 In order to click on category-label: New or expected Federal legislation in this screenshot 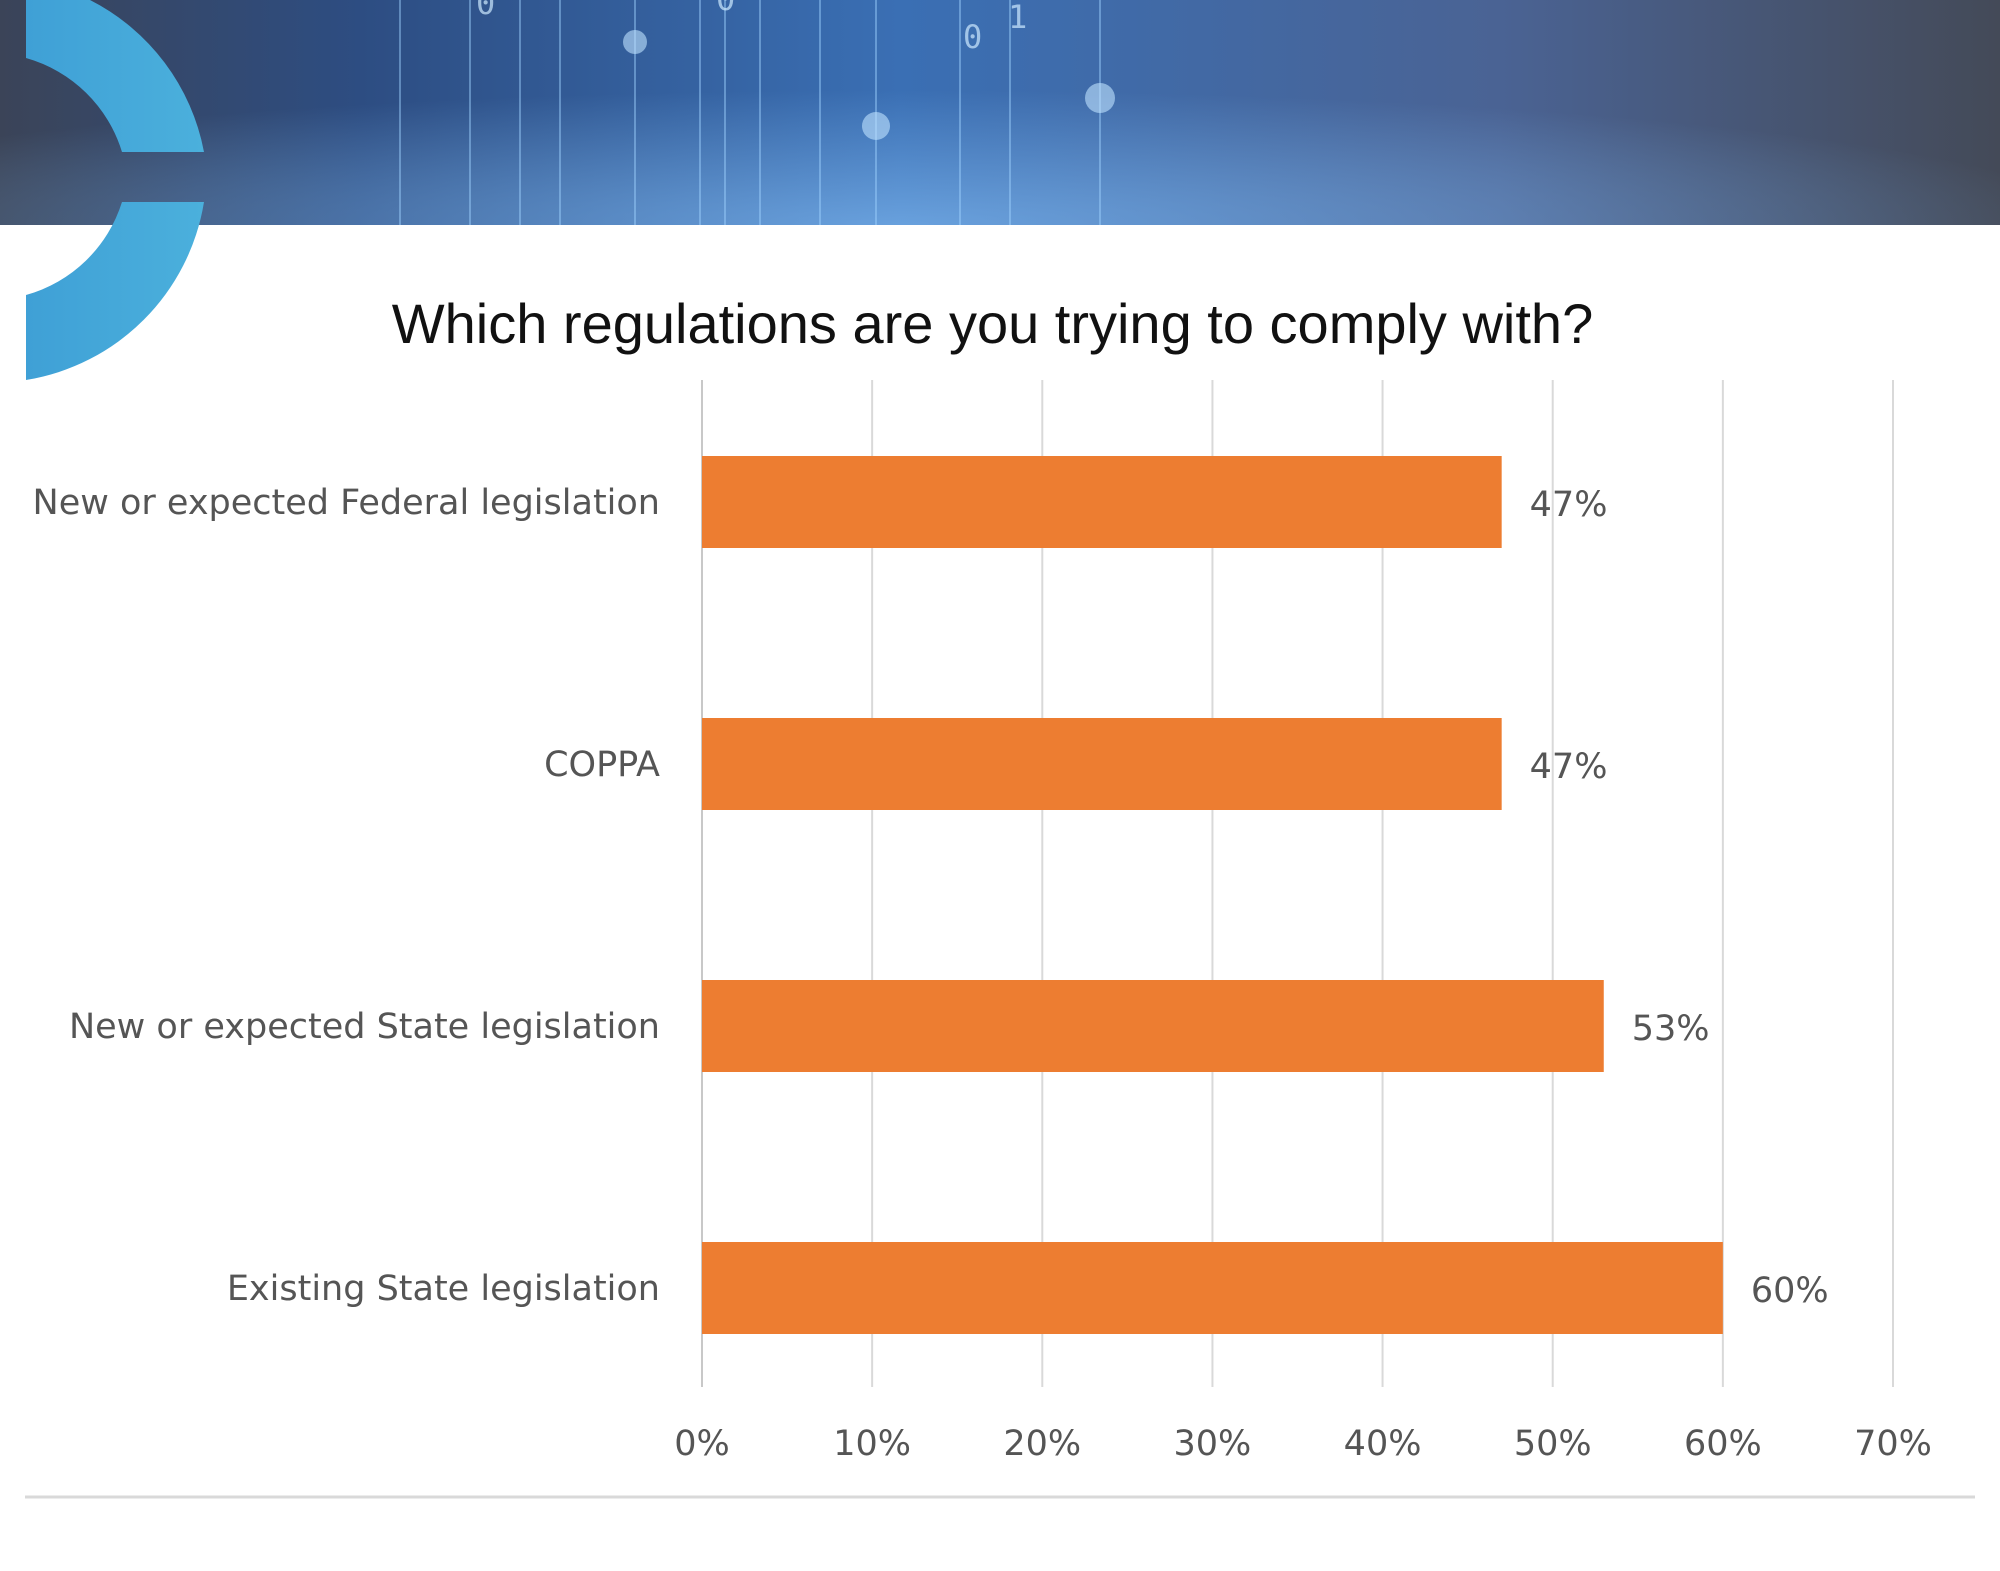, I will do `click(346, 503)`.